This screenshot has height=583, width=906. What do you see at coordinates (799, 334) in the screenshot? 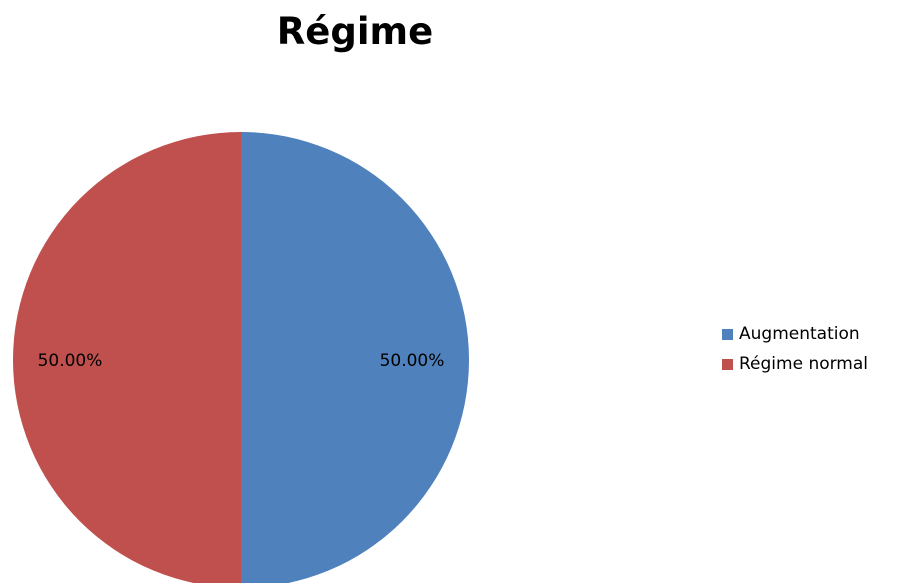
I see `legend-label-augmentation: Augmentation` at bounding box center [799, 334].